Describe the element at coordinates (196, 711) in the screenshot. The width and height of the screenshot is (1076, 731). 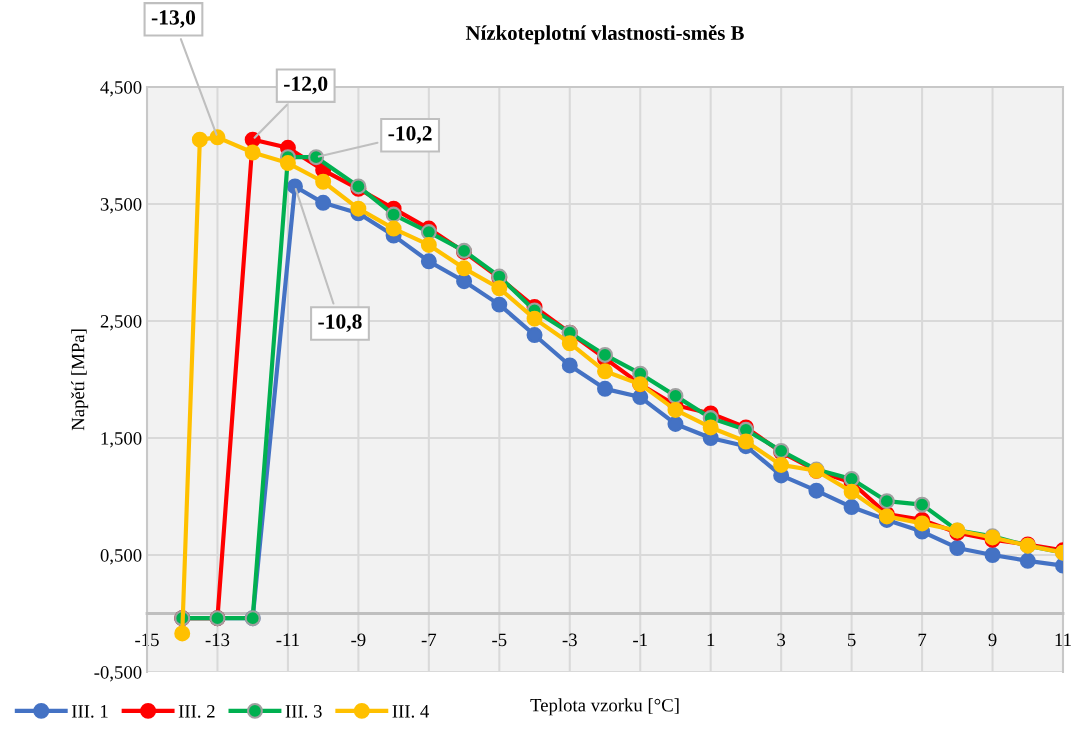
I see `legend-label: III. 2` at that location.